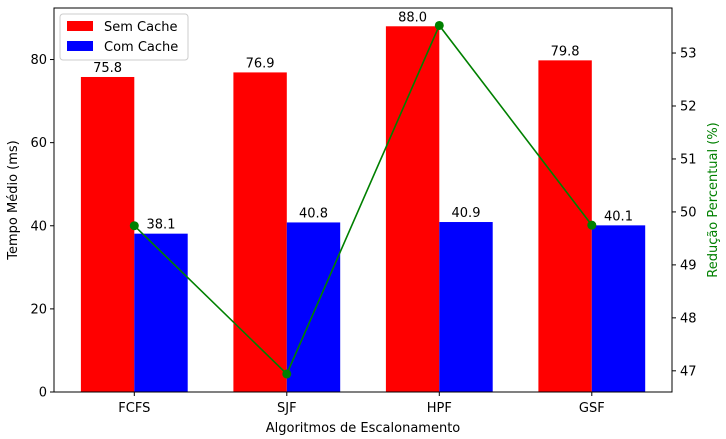  I want to click on y2-tick-label: 53, so click(688, 54).